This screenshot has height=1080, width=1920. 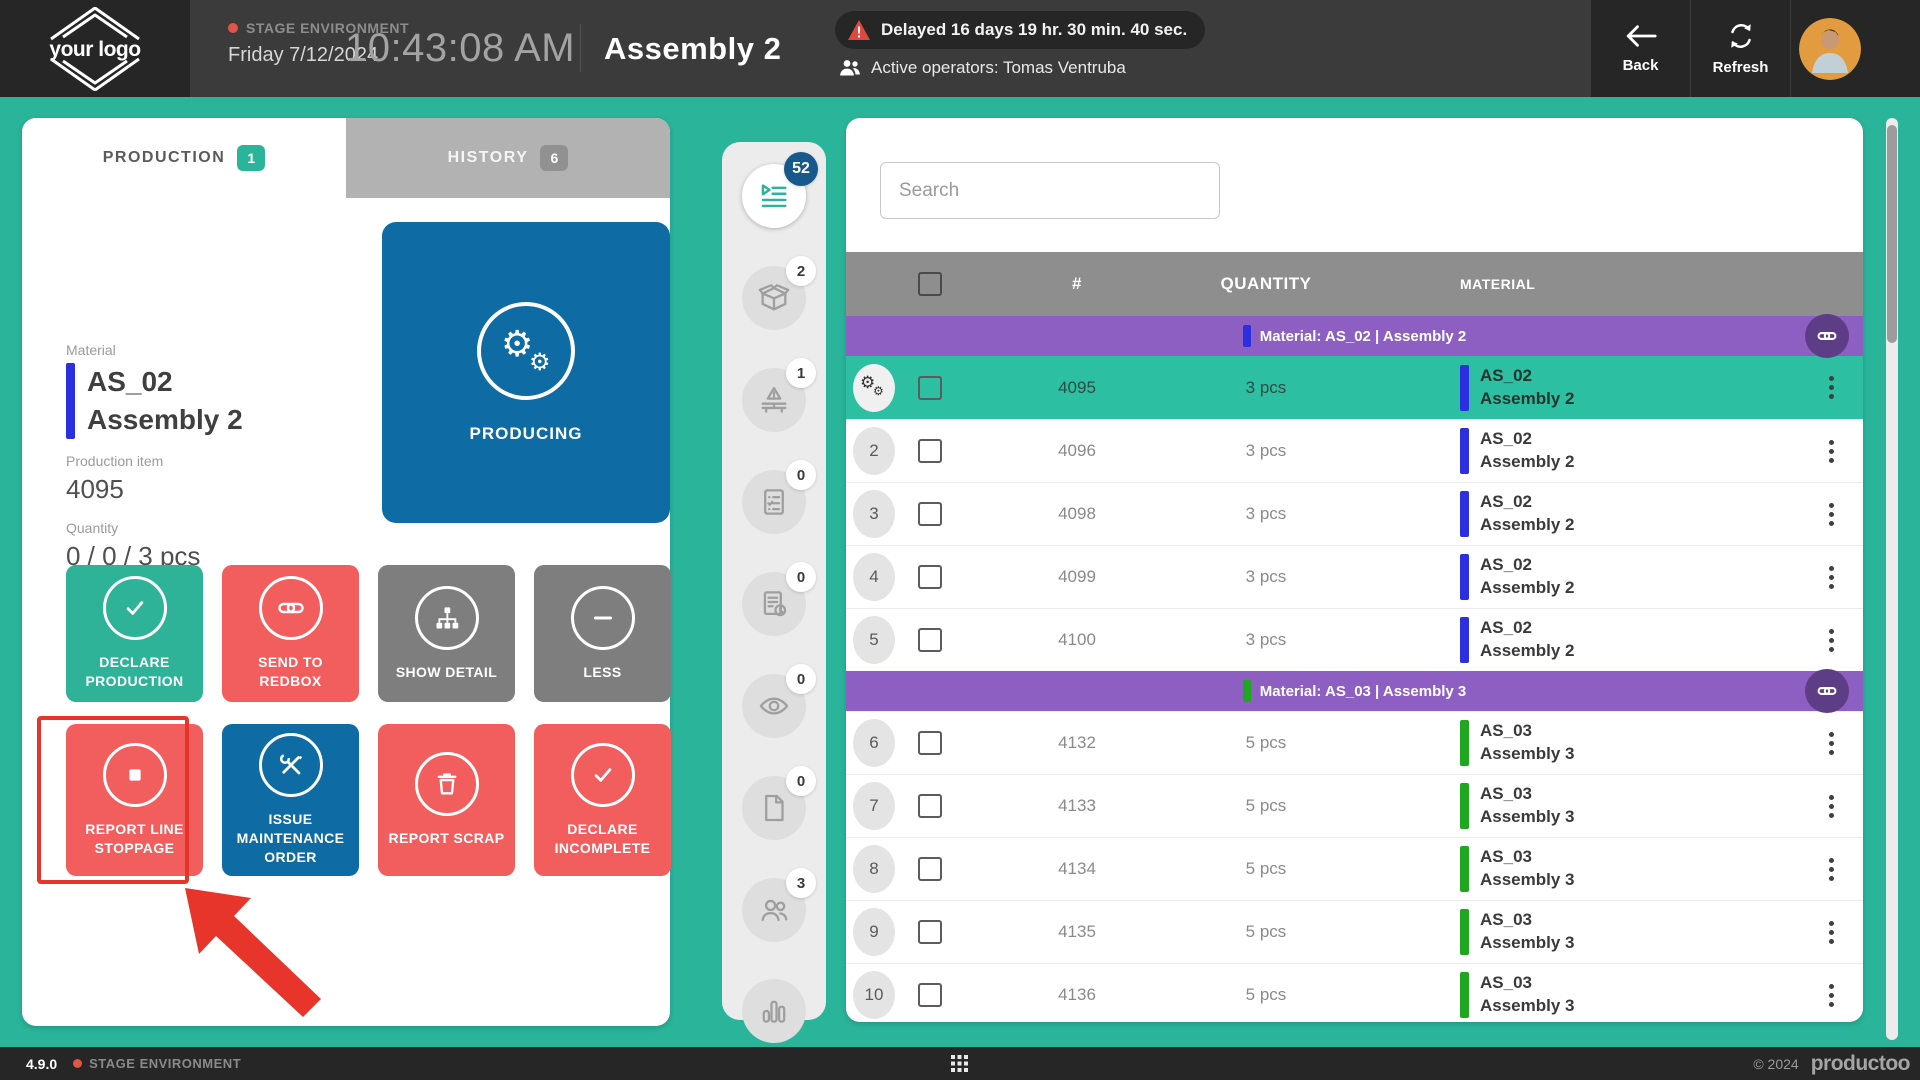 I want to click on show-detail-button: SHOW DETAIL, so click(x=446, y=633).